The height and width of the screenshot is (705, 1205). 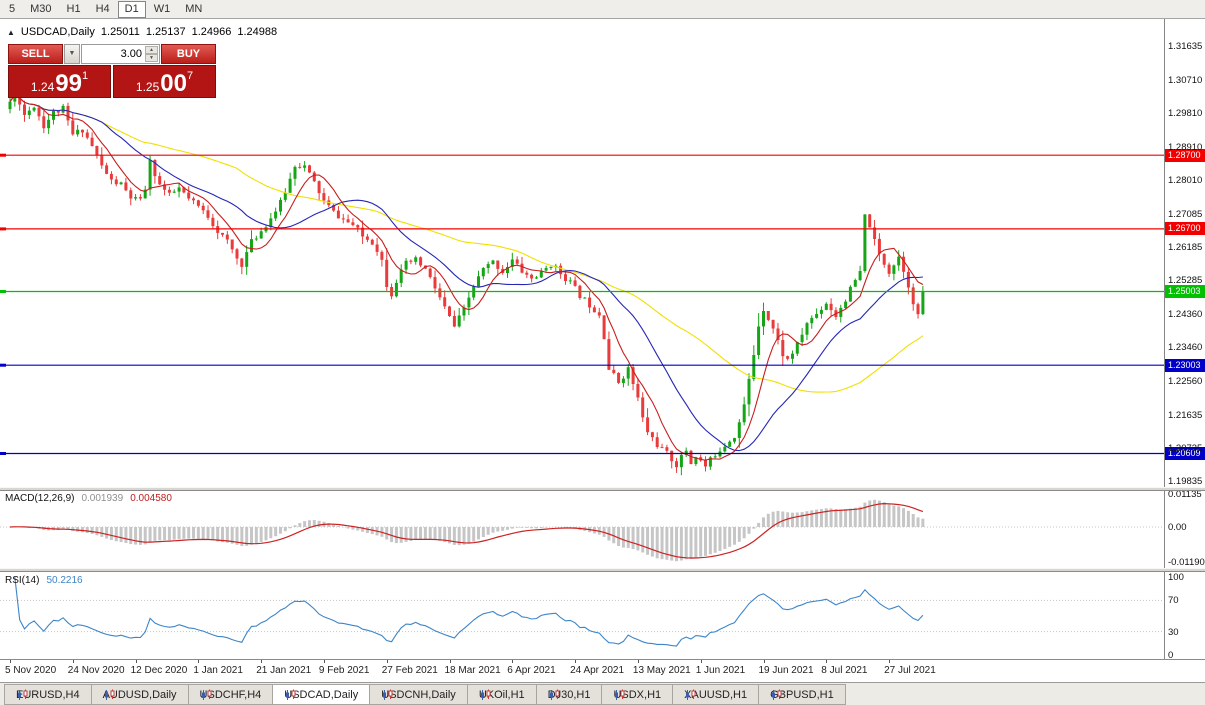 What do you see at coordinates (1176, 577) in the screenshot?
I see `rsi-scale-label: 100` at bounding box center [1176, 577].